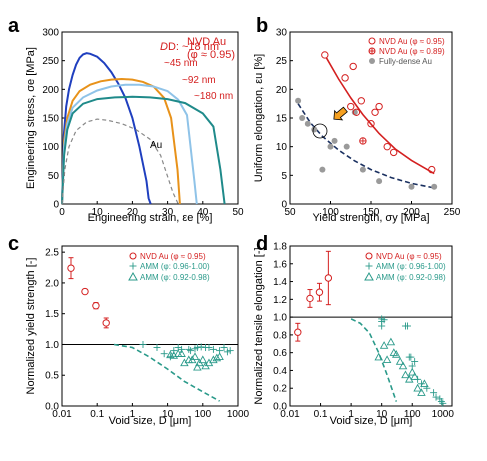 This screenshot has width=487, height=461. I want to click on legend-marker-amm2-d, so click(369, 276).